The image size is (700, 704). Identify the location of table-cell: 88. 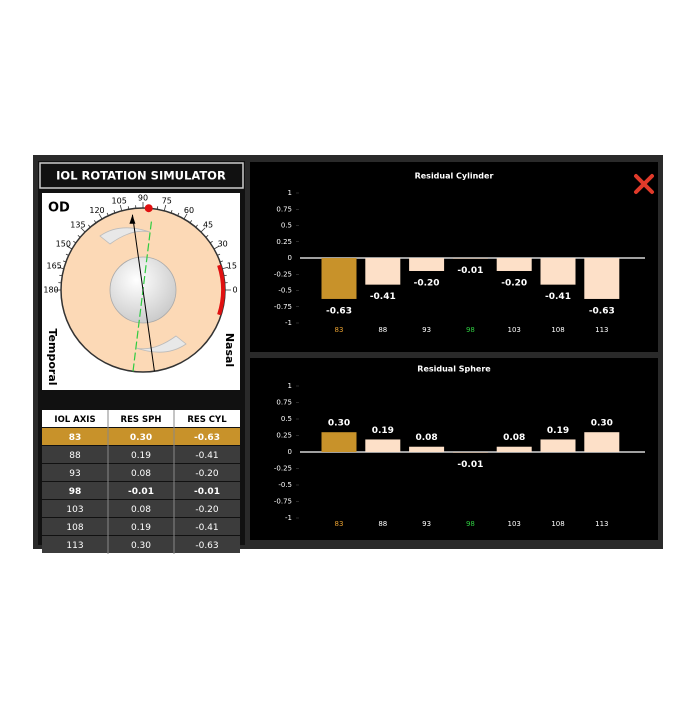
(75, 456).